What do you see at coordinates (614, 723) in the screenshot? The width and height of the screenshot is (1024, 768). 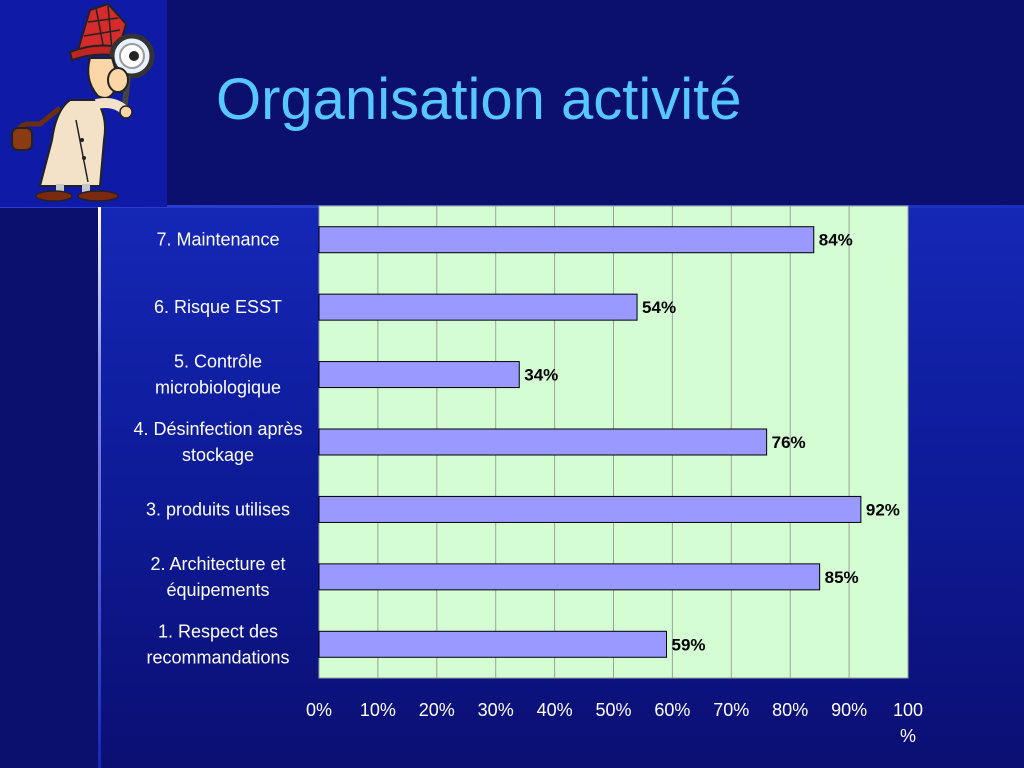 I see `x-axis-ticks: 0% 10% 20% 30% 40% 50% 60% 70% 80% 90% 100%` at bounding box center [614, 723].